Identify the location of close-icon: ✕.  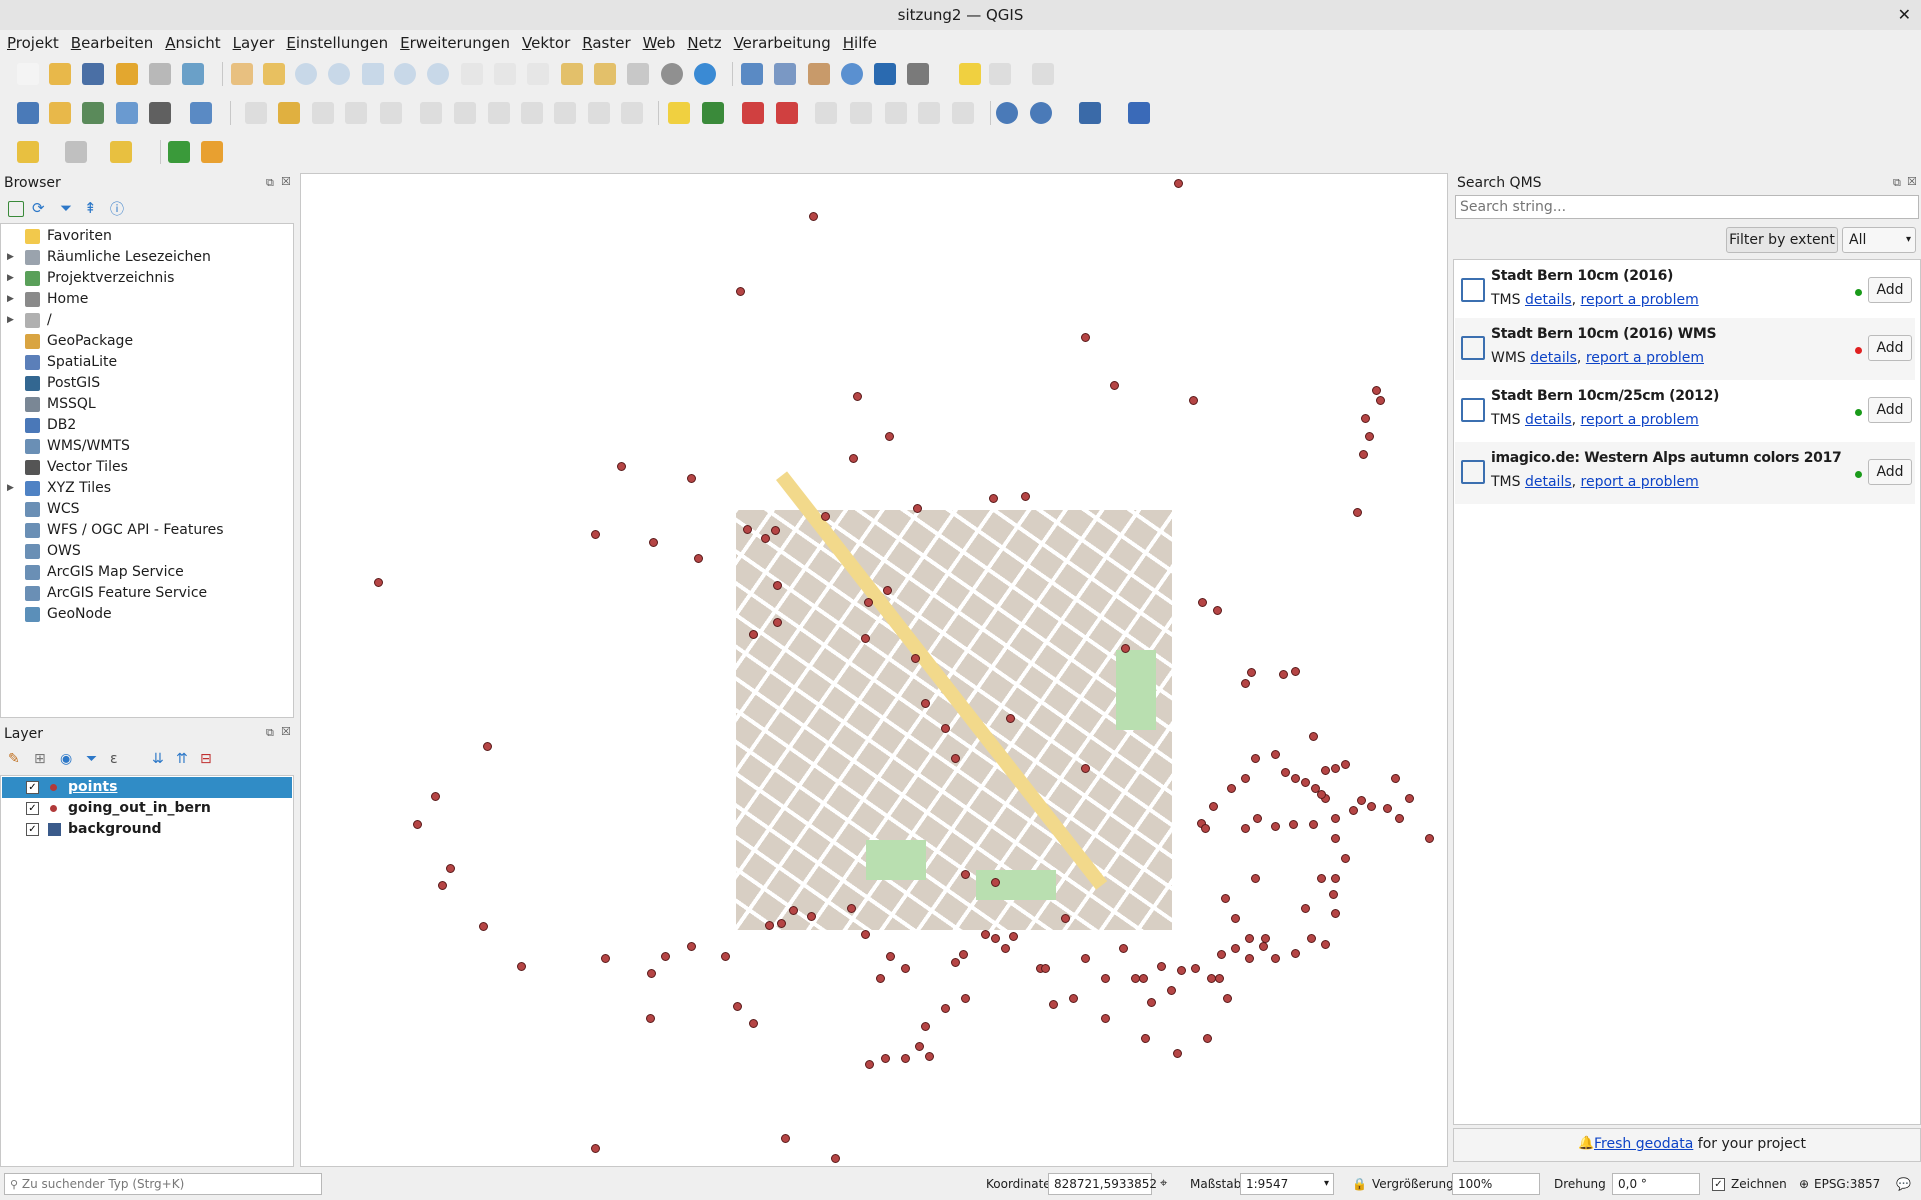
(1904, 14).